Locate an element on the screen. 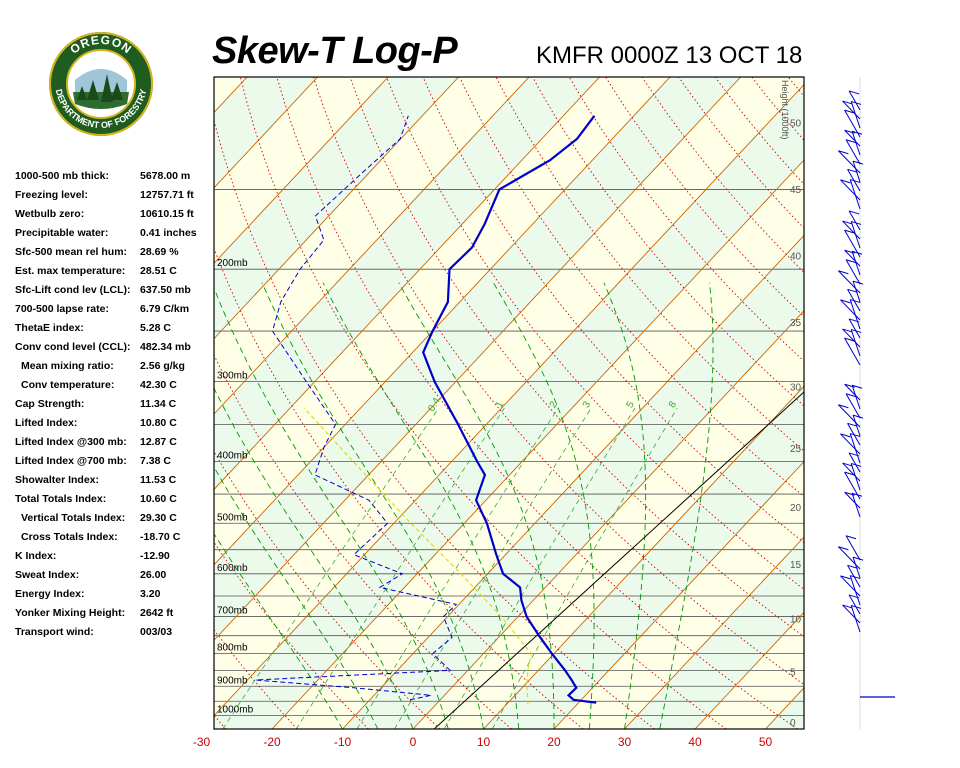  height-tick-label: 45 is located at coordinates (796, 190).